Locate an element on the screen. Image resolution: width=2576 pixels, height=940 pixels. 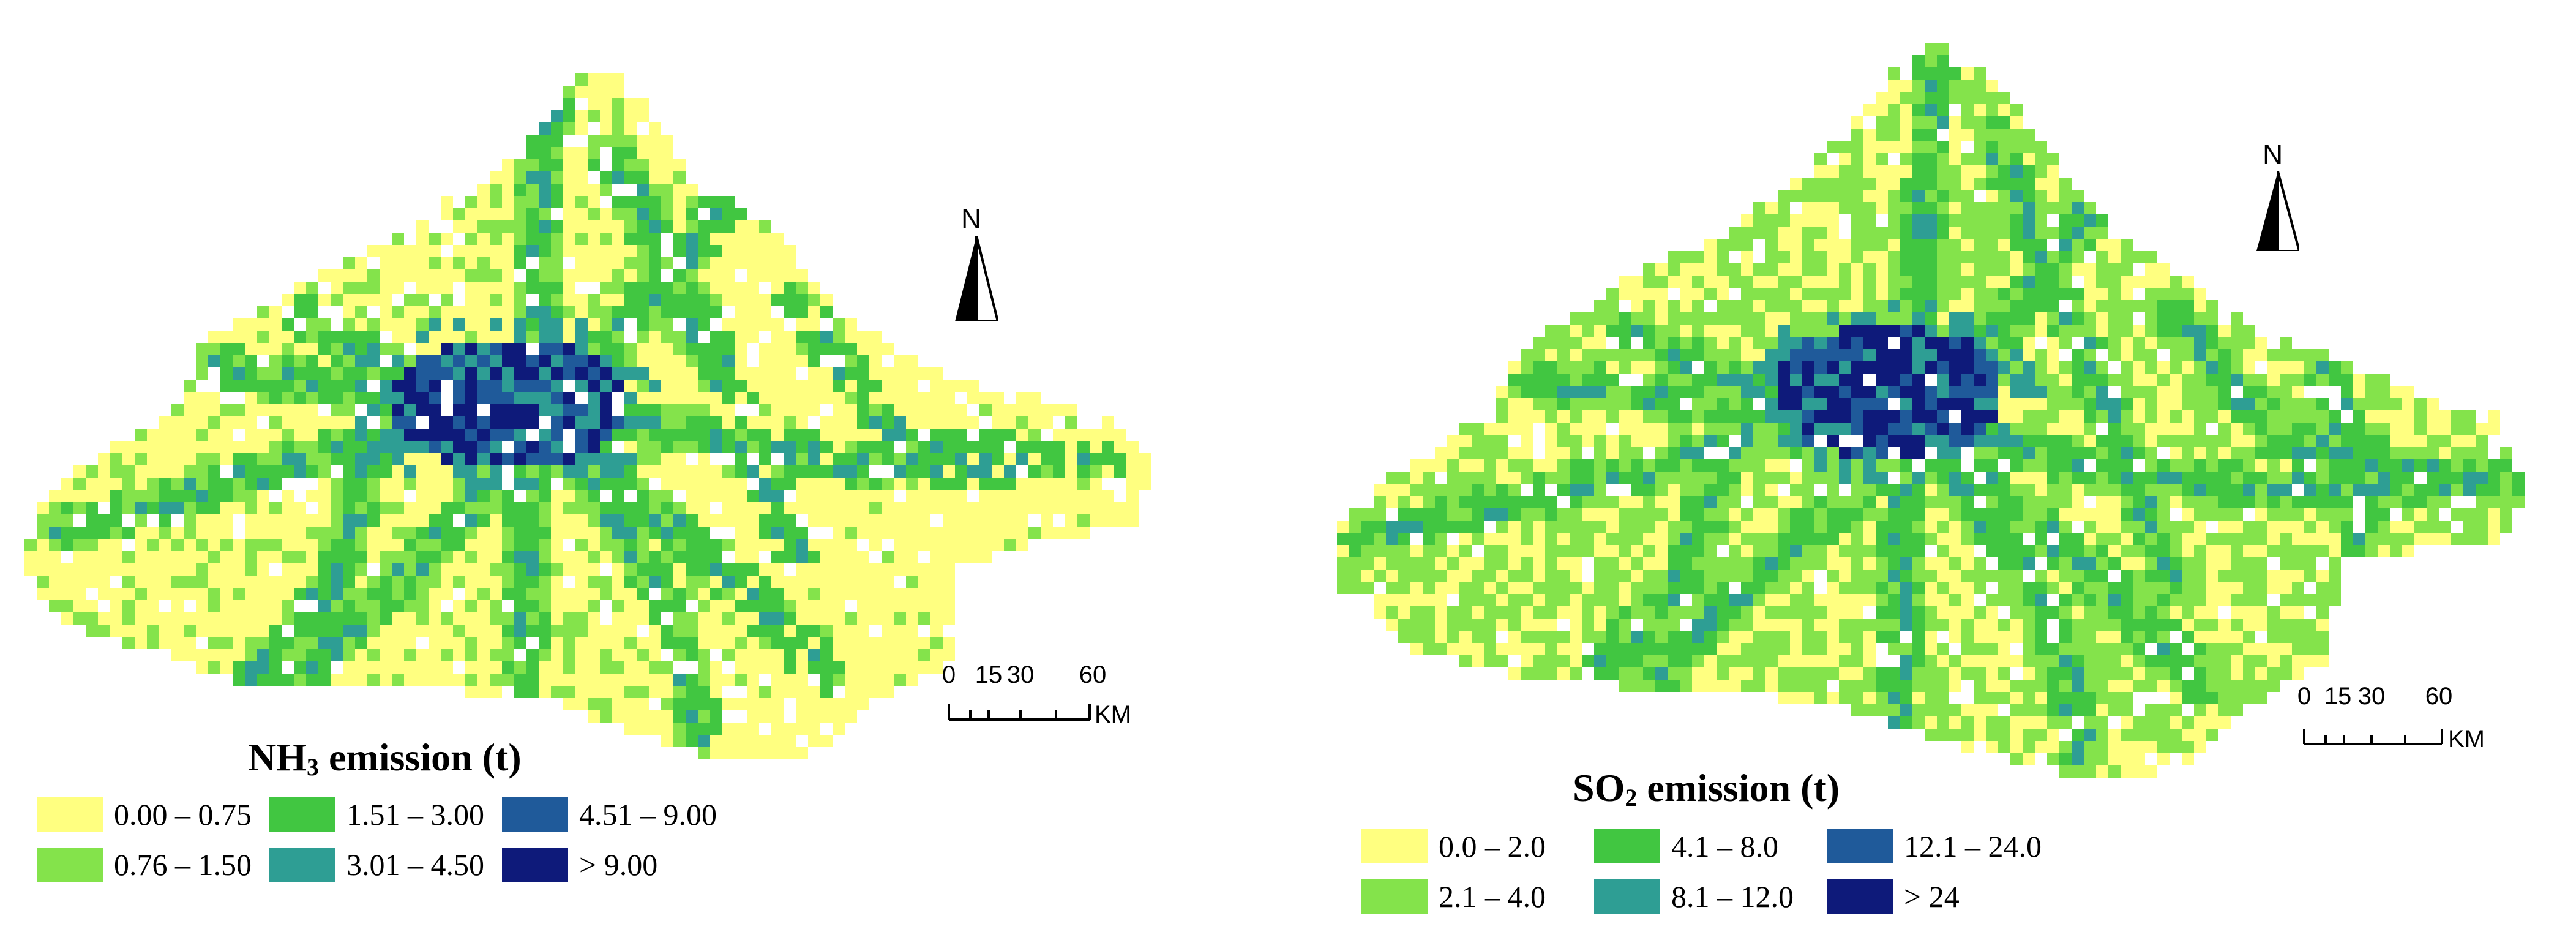
legend-label: 3.01 – 4.50 is located at coordinates (415, 865).